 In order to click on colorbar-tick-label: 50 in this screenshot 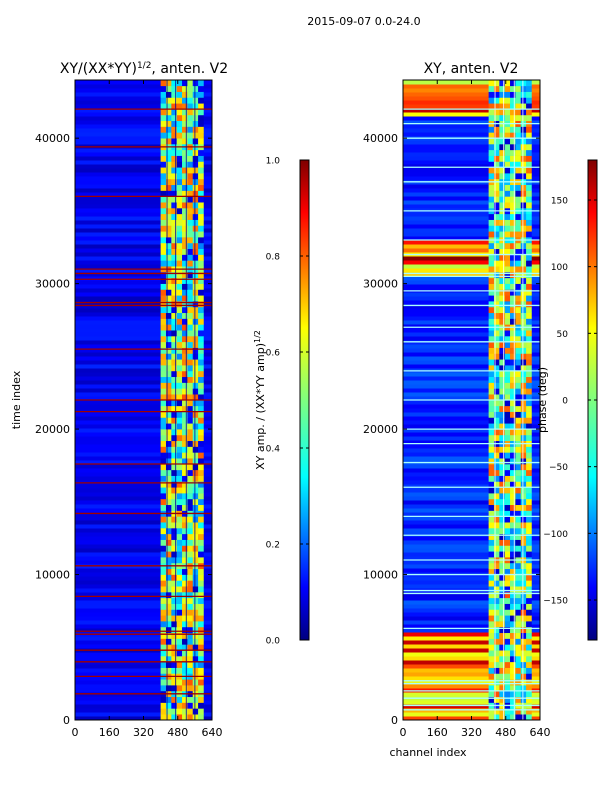, I will do `click(563, 335)`.